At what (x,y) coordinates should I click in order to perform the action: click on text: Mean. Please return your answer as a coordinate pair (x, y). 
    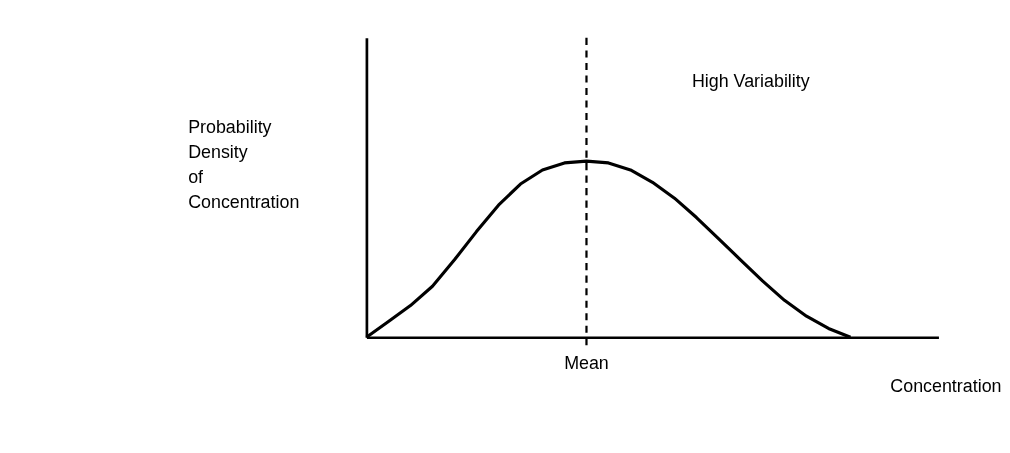
    Looking at the image, I should click on (586, 363).